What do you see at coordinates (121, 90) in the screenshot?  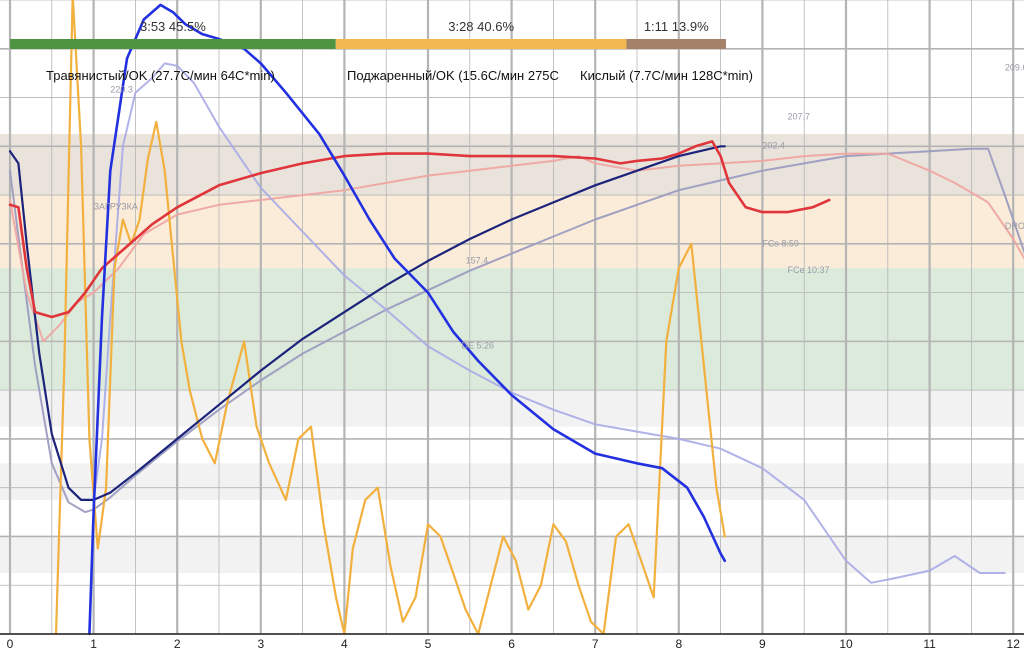 I see `event-label: 220.3` at bounding box center [121, 90].